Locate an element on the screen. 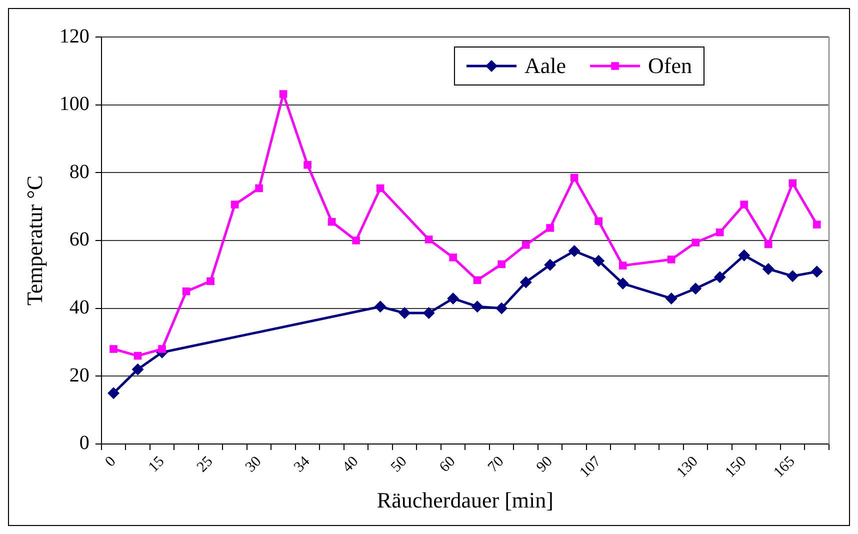 This screenshot has height=534, width=858. y-tick-label: 120 is located at coordinates (74, 36).